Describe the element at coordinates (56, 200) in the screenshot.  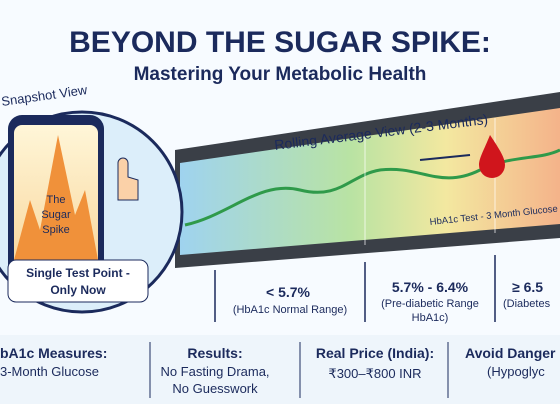
I see `spike-label: The` at that location.